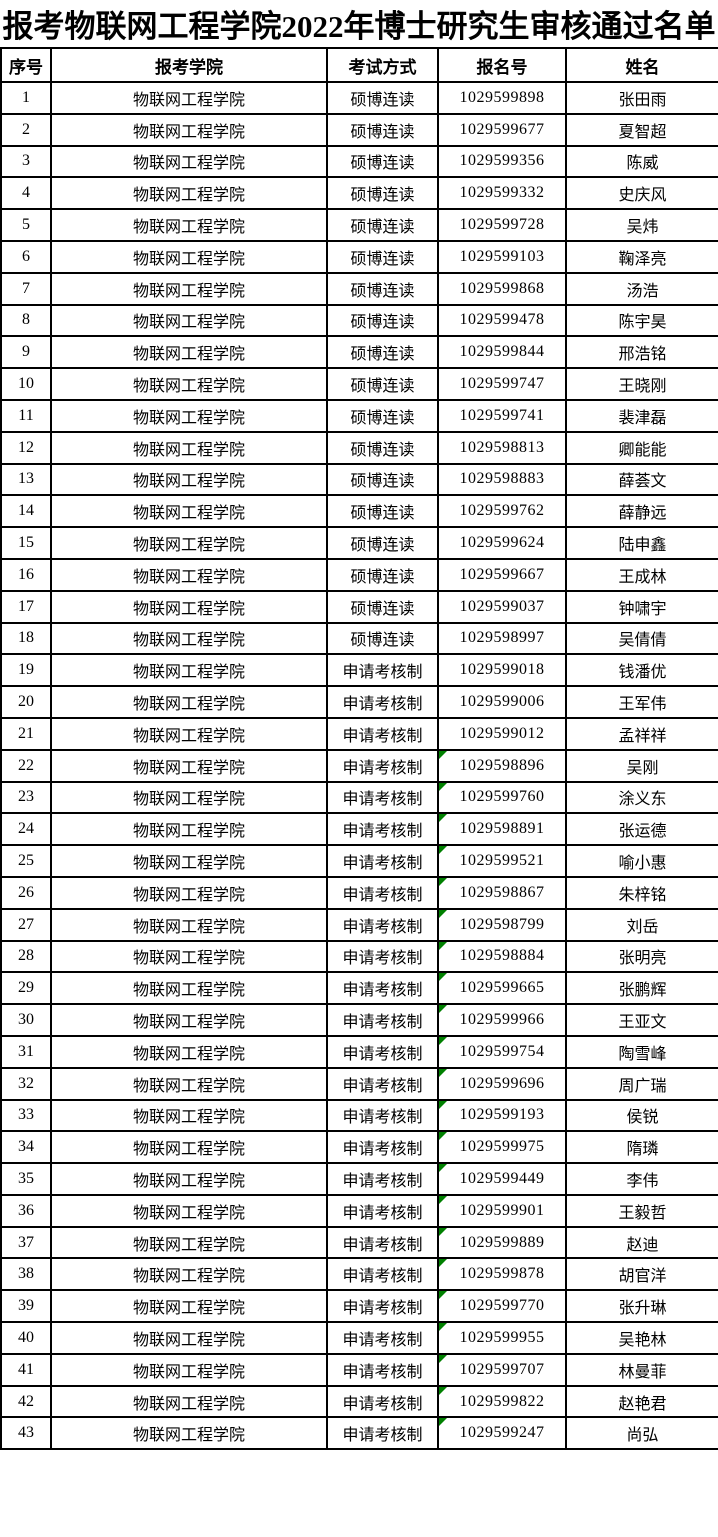  Describe the element at coordinates (359, 447) in the screenshot. I see `table-row: 12 物联网工程学院 硕博连读 1029598813 卿能能` at that location.